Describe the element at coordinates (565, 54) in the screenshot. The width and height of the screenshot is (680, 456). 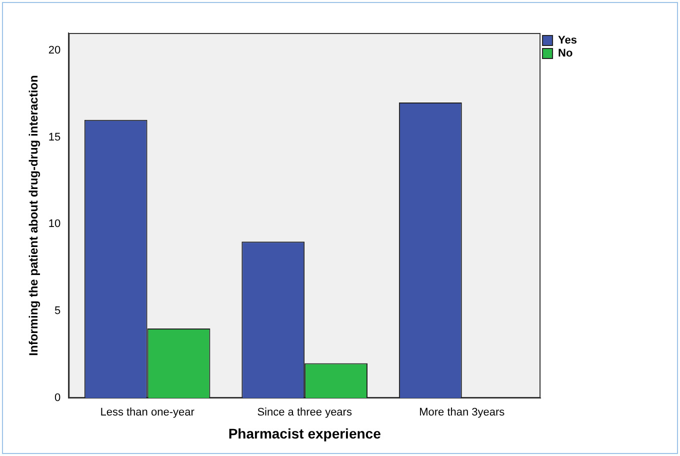
I see `legend-label: No` at that location.